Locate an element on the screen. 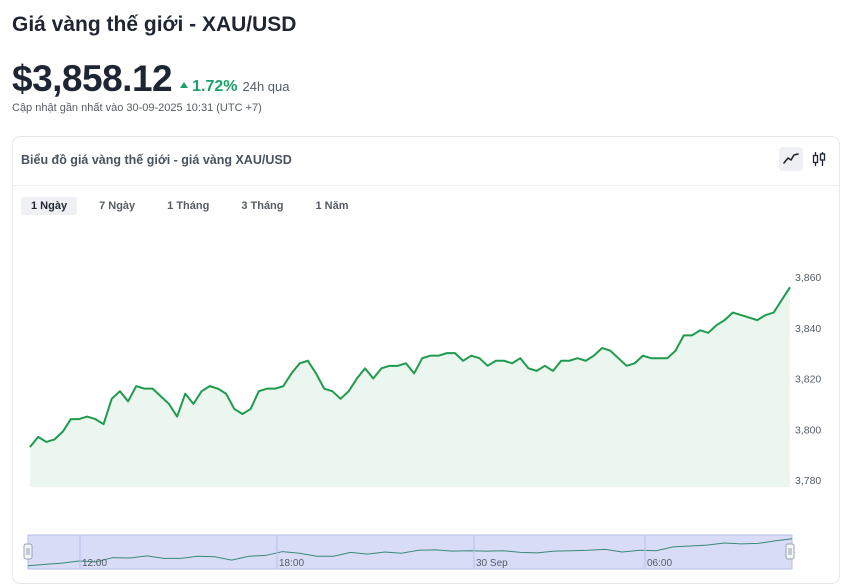 The height and width of the screenshot is (588, 848). line-chart-icon is located at coordinates (791, 158).